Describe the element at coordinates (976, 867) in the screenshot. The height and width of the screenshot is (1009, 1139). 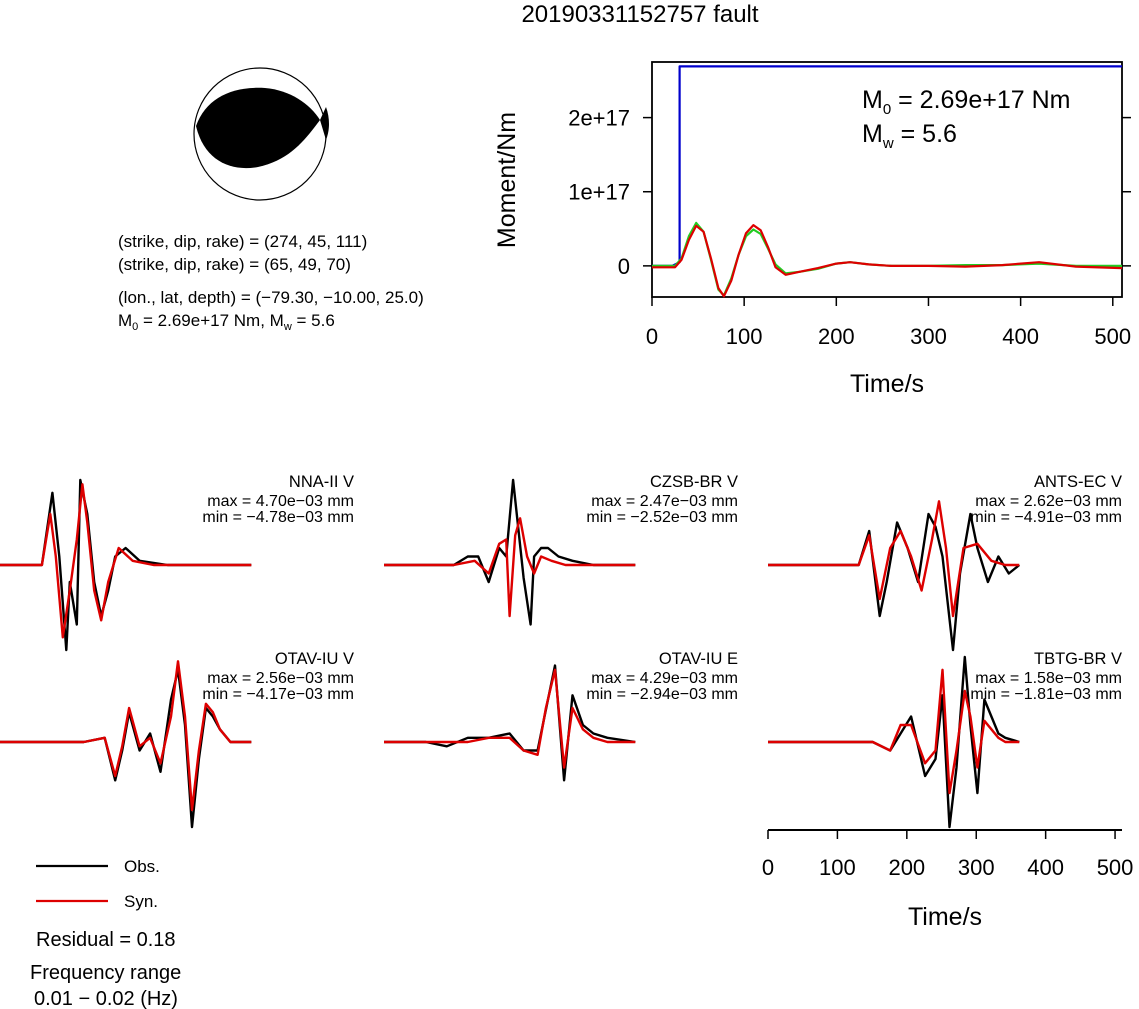
I see `waveform-x-tick-label: 300` at that location.